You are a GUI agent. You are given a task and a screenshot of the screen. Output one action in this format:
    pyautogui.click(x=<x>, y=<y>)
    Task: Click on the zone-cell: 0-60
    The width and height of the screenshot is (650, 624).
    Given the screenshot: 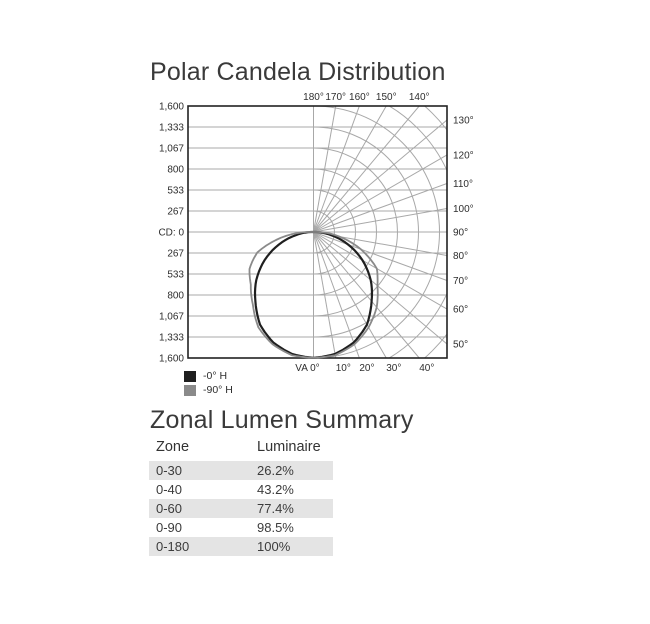 What is the action you would take?
    pyautogui.click(x=169, y=508)
    